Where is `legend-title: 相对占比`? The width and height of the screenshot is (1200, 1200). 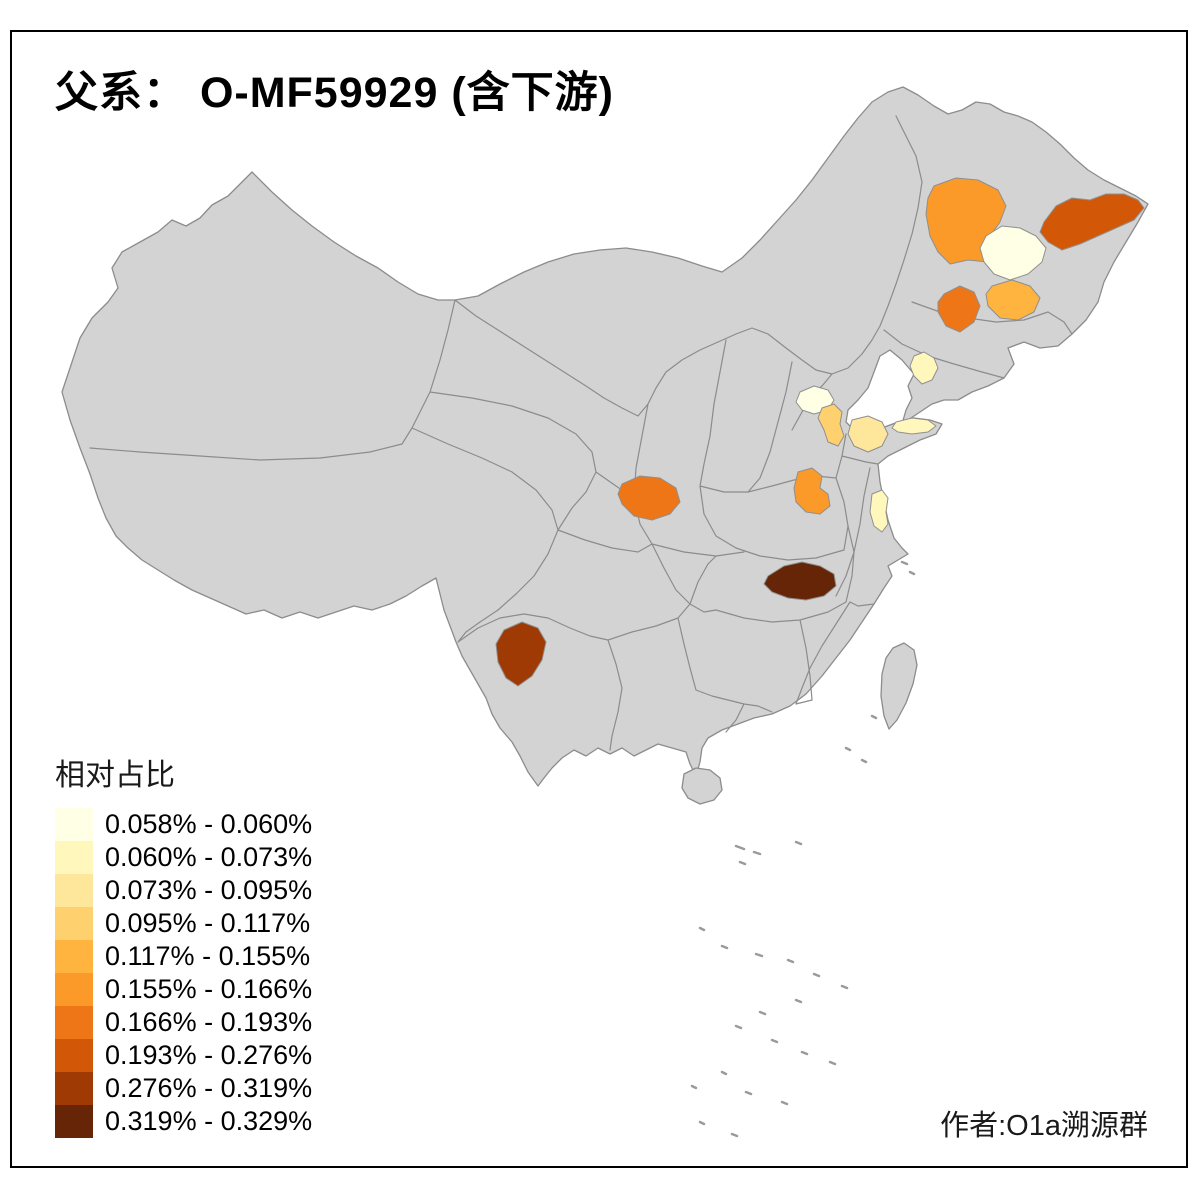
legend-title: 相对占比 is located at coordinates (115, 775).